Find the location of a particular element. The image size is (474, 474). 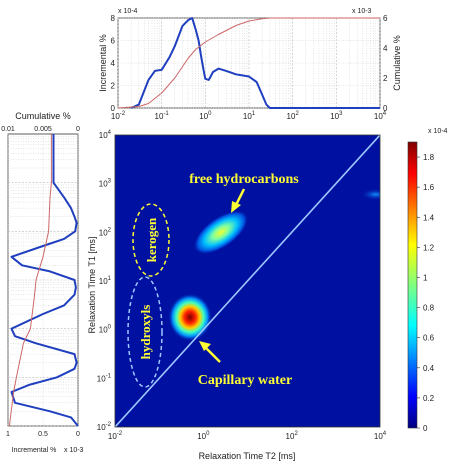

colorbar-exponent: x 10-4 is located at coordinates (438, 131).